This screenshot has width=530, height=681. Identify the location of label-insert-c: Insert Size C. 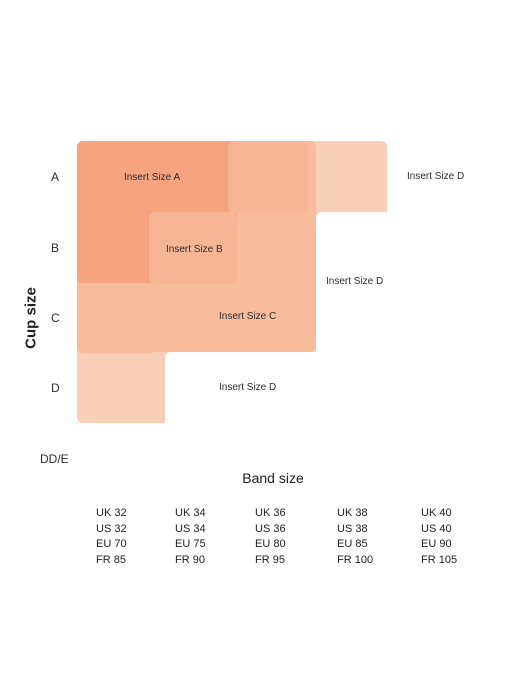
(248, 316).